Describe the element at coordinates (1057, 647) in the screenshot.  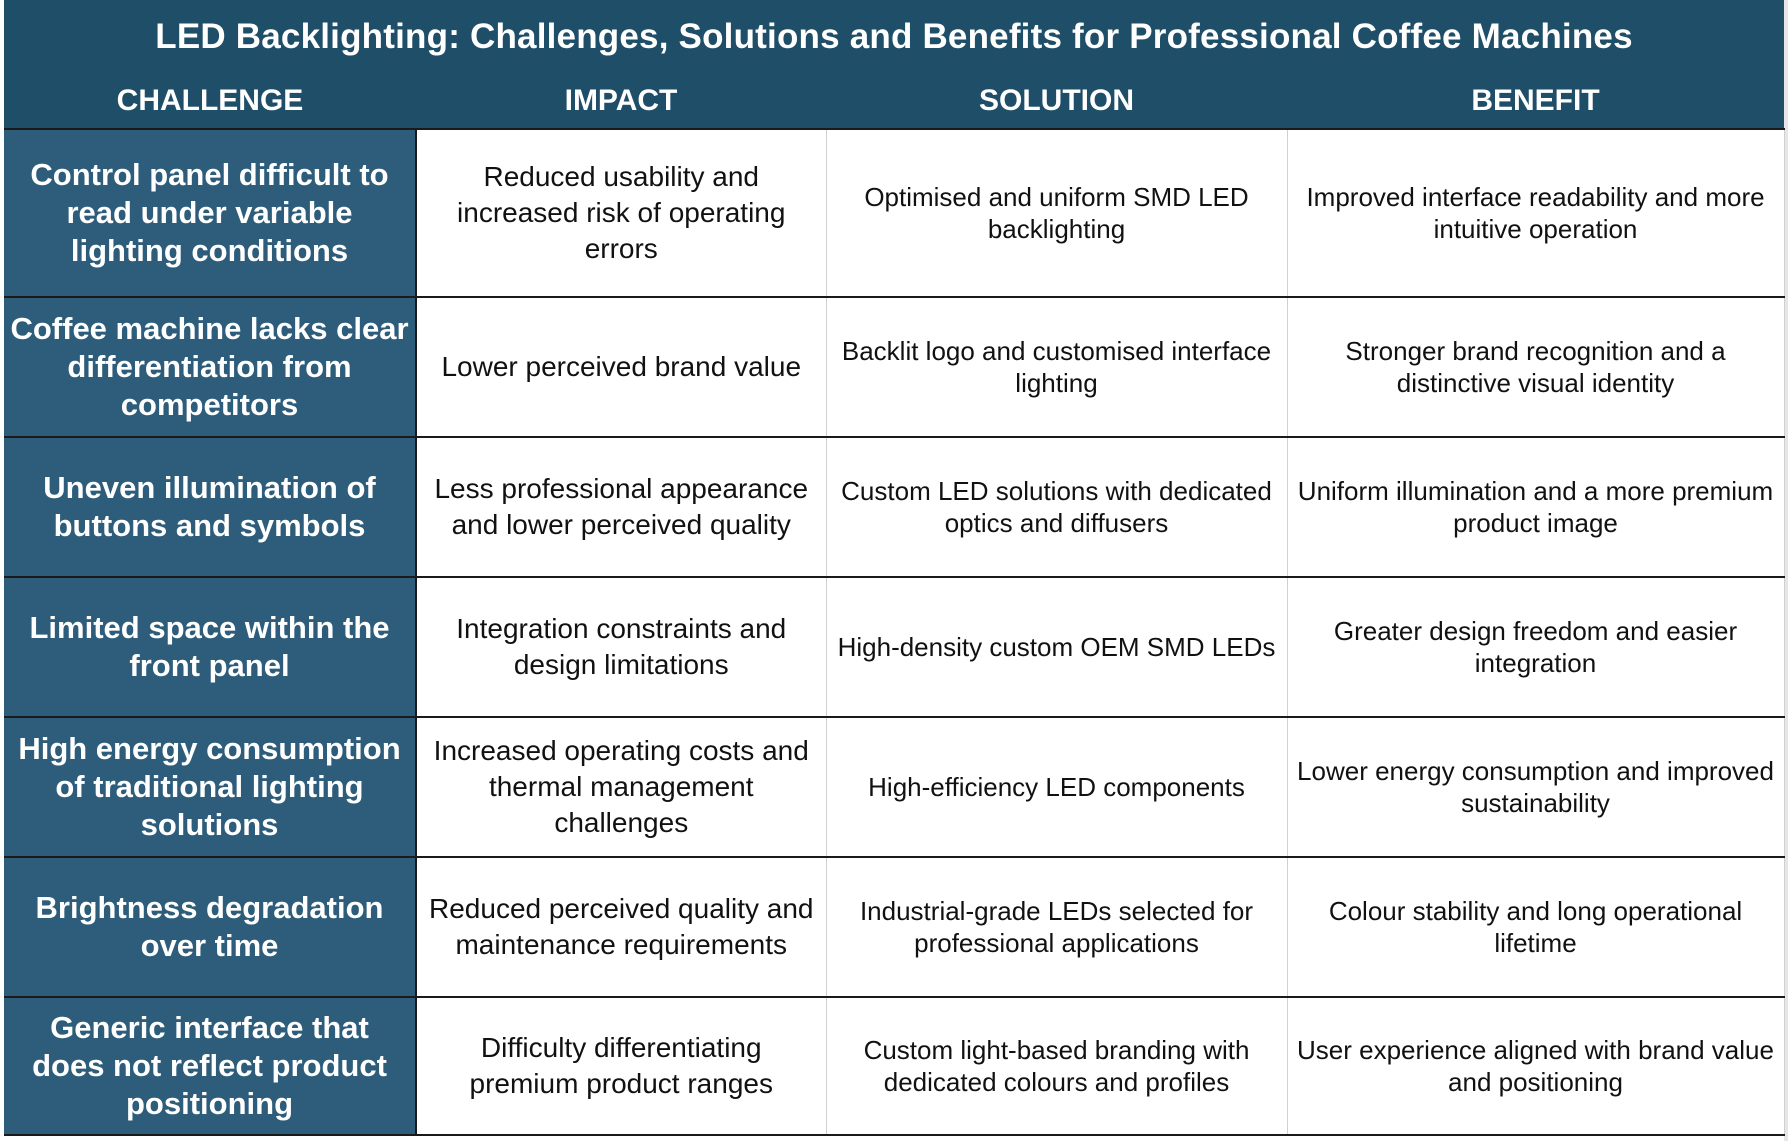
I see `solution-cell: High-density custom OEM SMD LEDs` at that location.